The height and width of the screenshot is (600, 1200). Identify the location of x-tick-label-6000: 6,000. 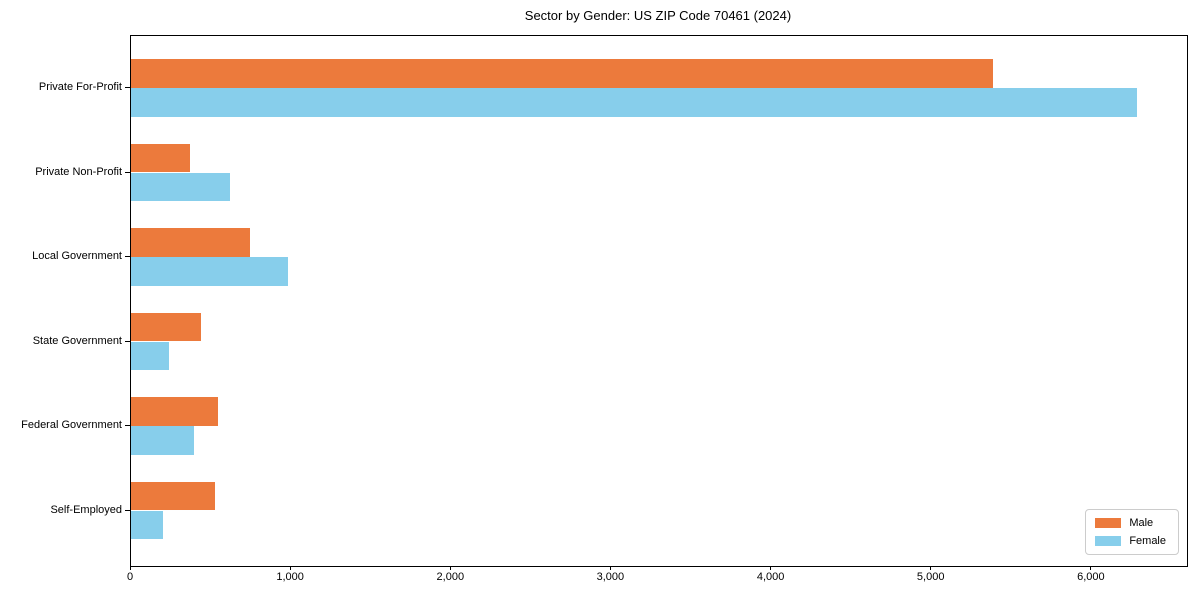
(1091, 577).